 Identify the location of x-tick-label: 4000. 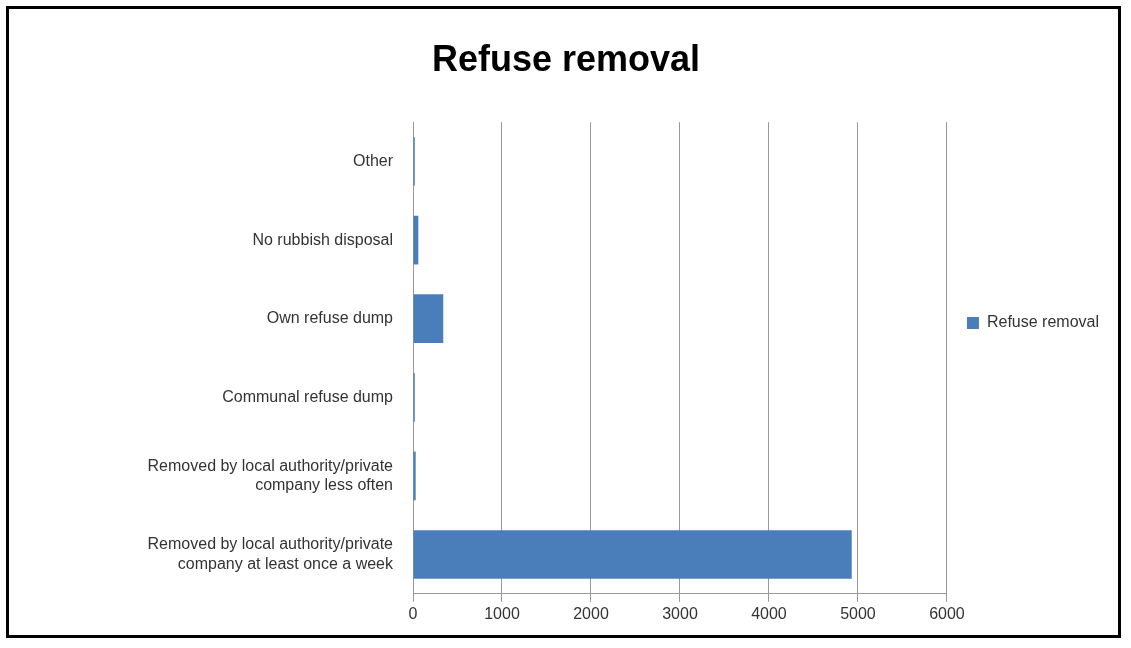
(769, 613).